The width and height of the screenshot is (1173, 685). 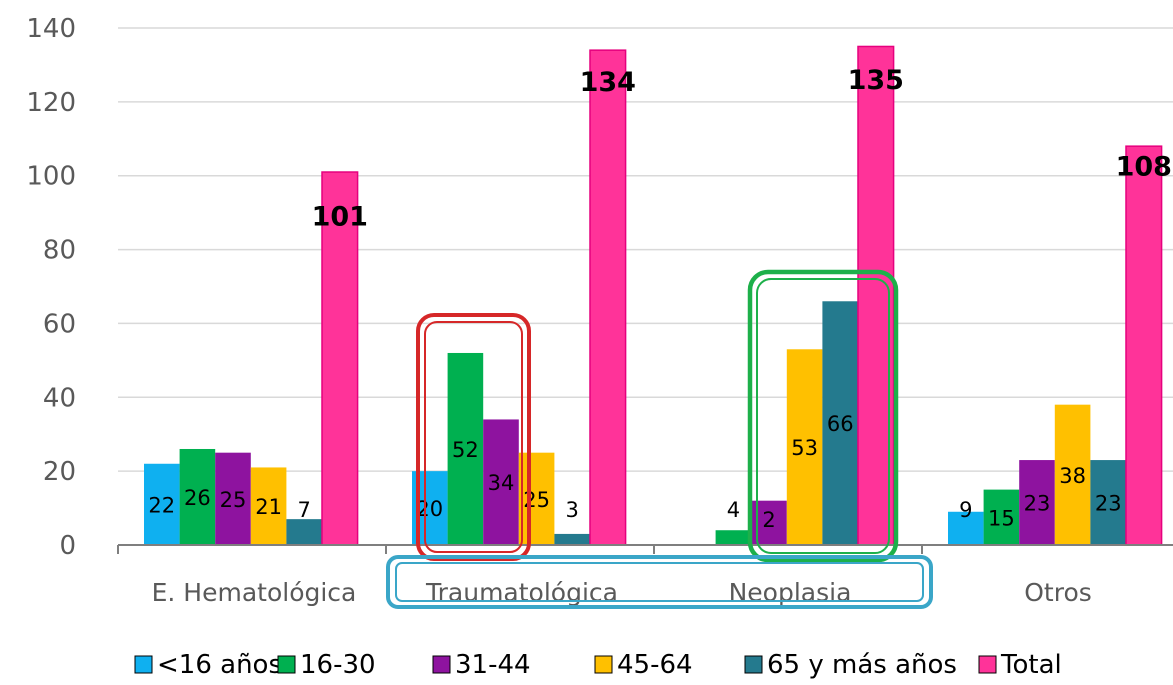 I want to click on category-label: Traumatológica, so click(x=521, y=592).